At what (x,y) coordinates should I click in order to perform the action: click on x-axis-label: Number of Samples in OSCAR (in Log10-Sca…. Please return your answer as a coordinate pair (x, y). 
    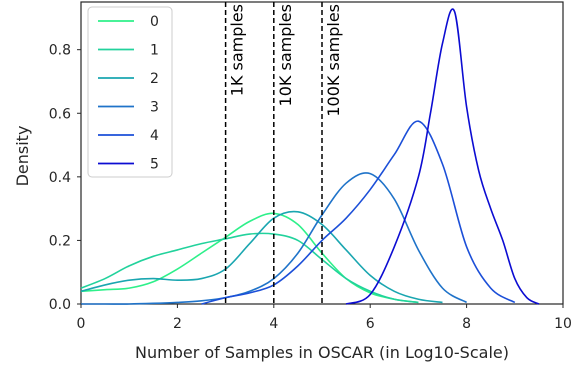
    Looking at the image, I should click on (322, 352).